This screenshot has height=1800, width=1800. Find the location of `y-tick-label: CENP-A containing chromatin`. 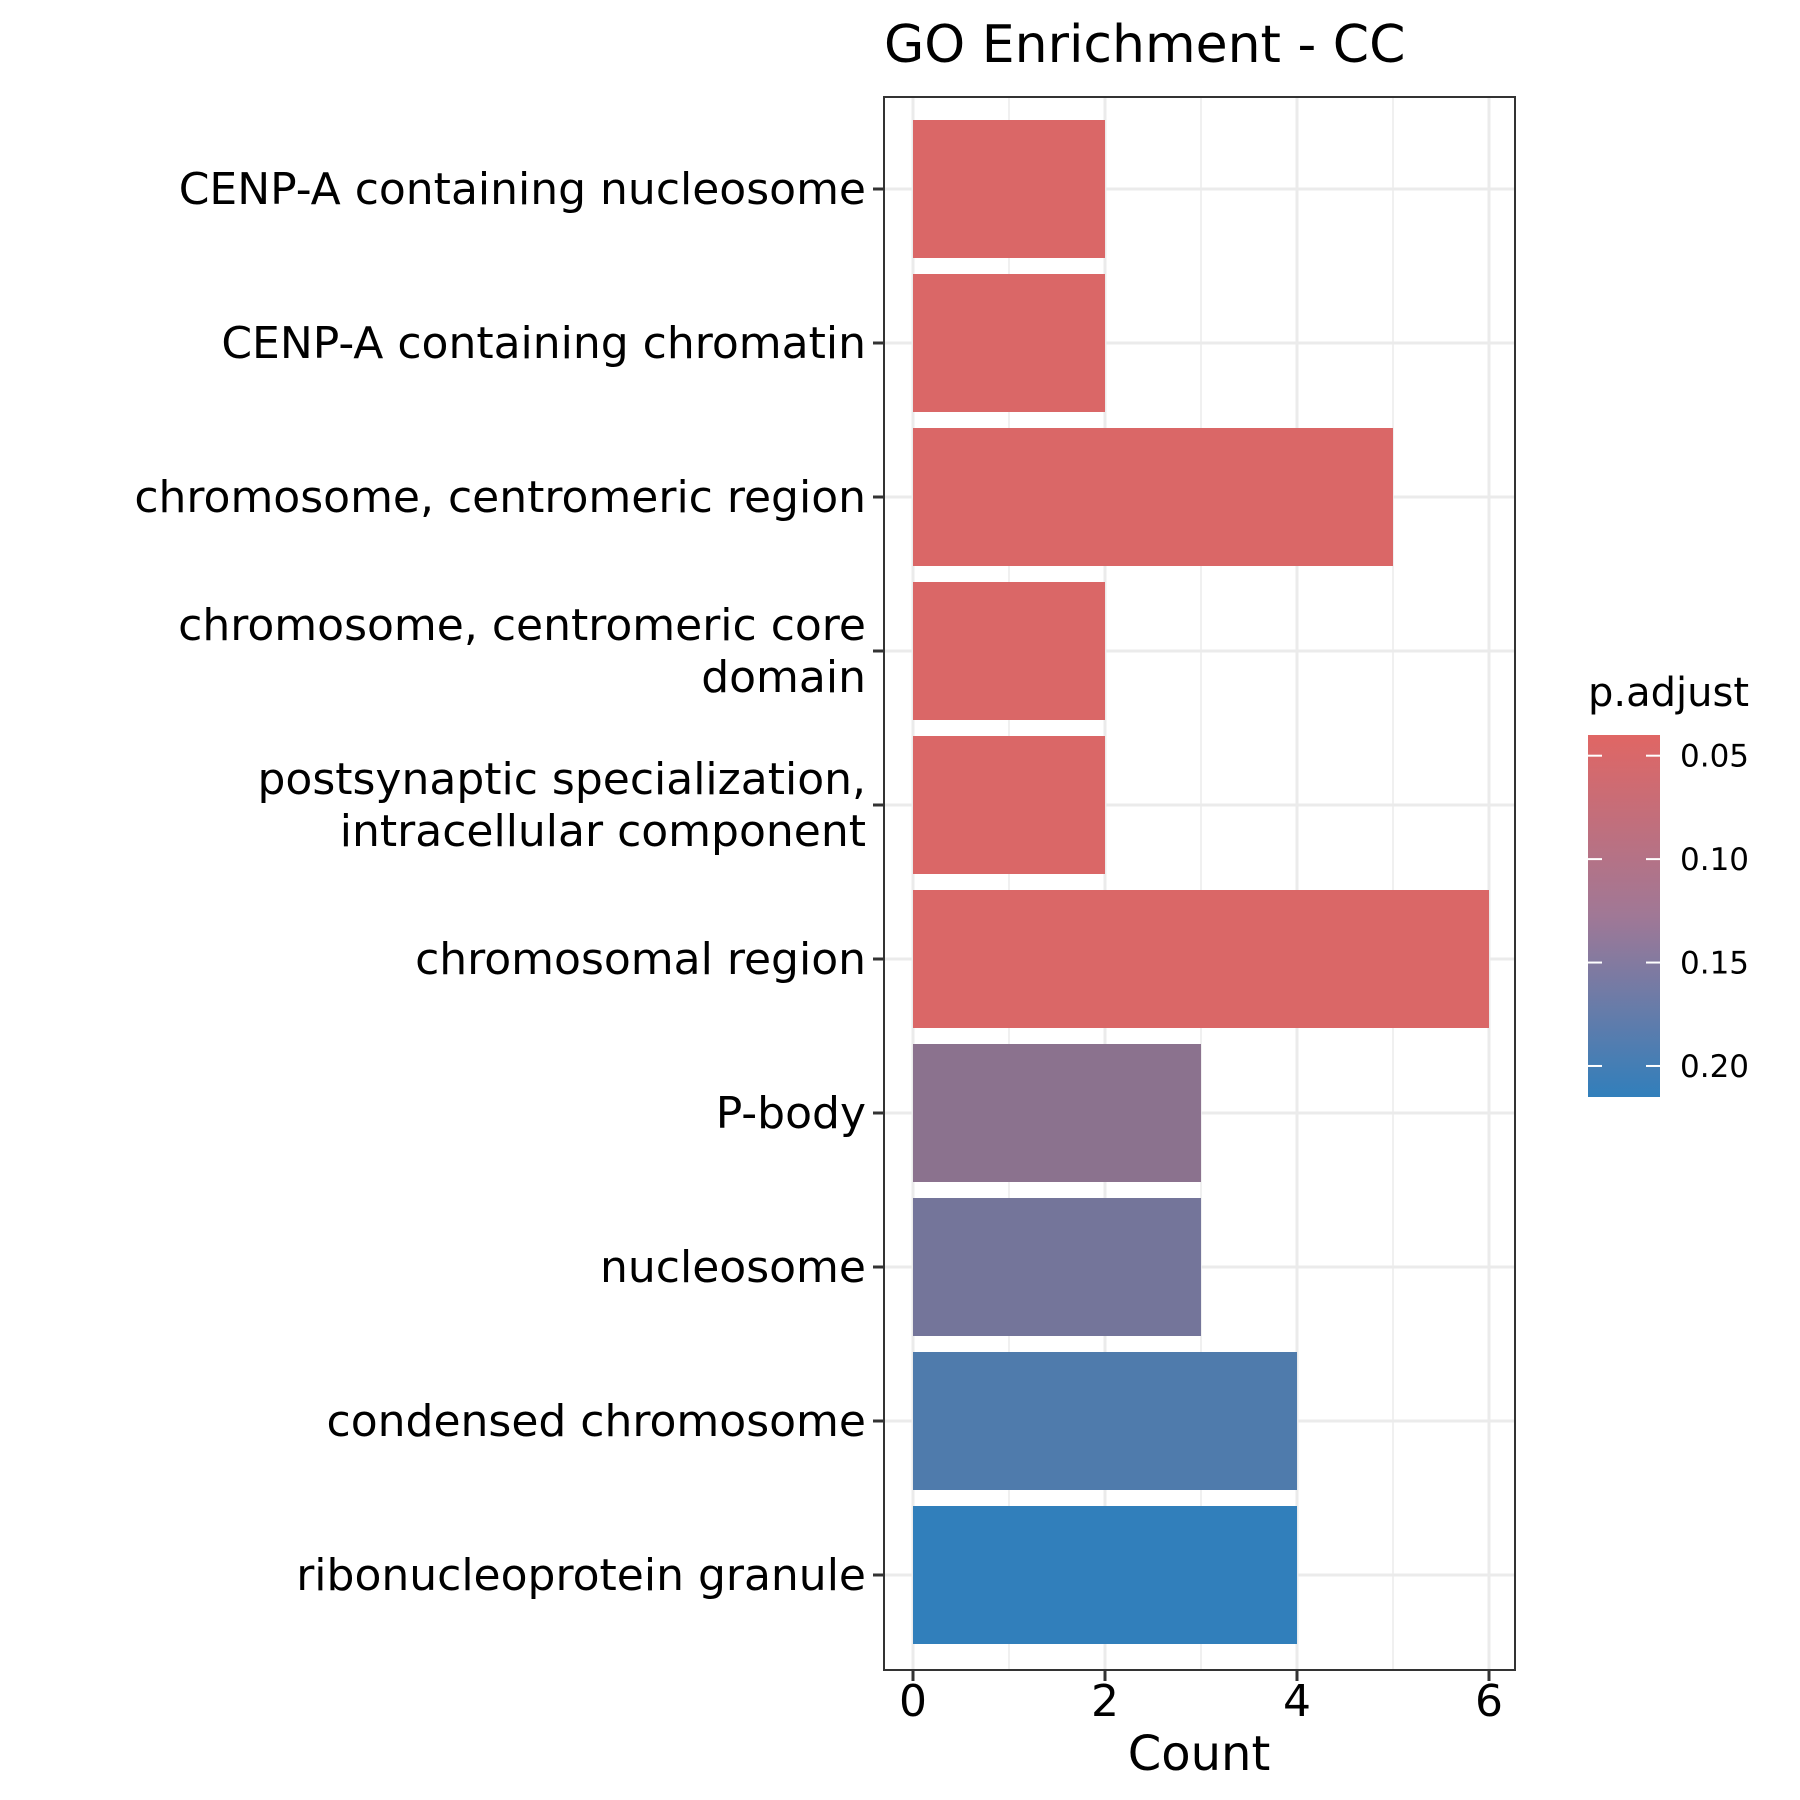

y-tick-label: CENP-A containing chromatin is located at coordinates (543, 343).